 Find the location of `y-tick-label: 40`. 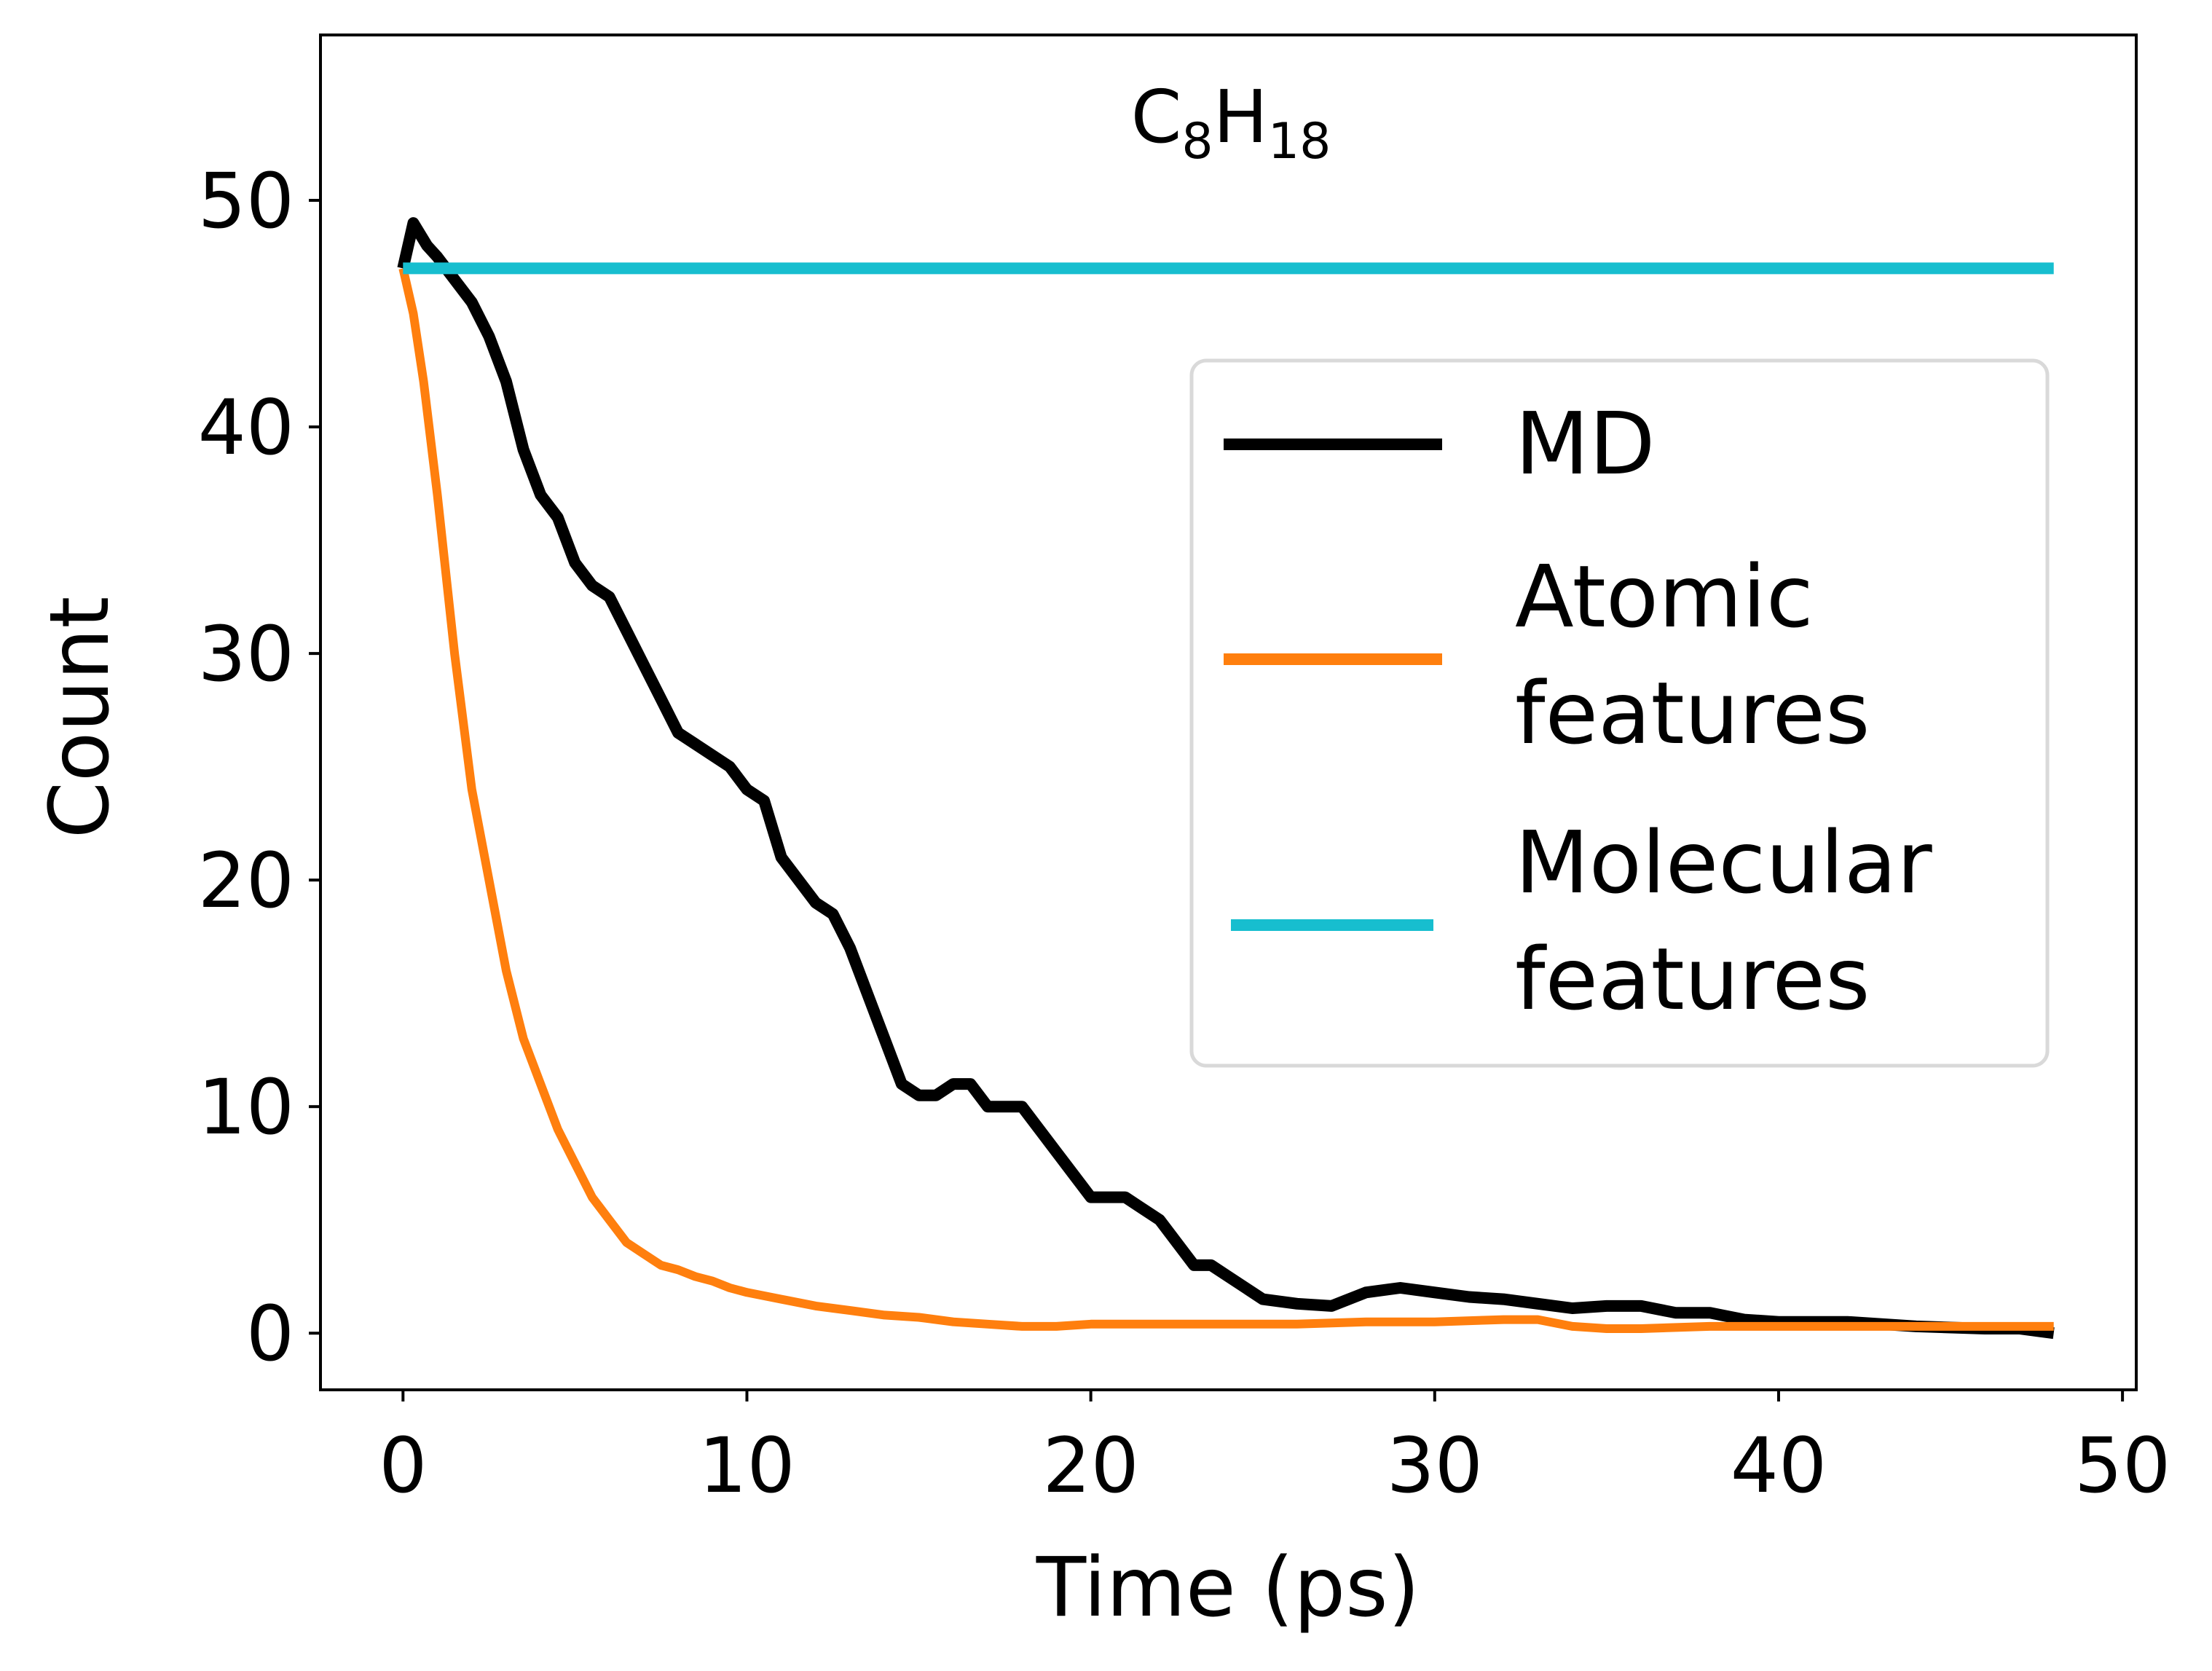

y-tick-label: 40 is located at coordinates (246, 427).